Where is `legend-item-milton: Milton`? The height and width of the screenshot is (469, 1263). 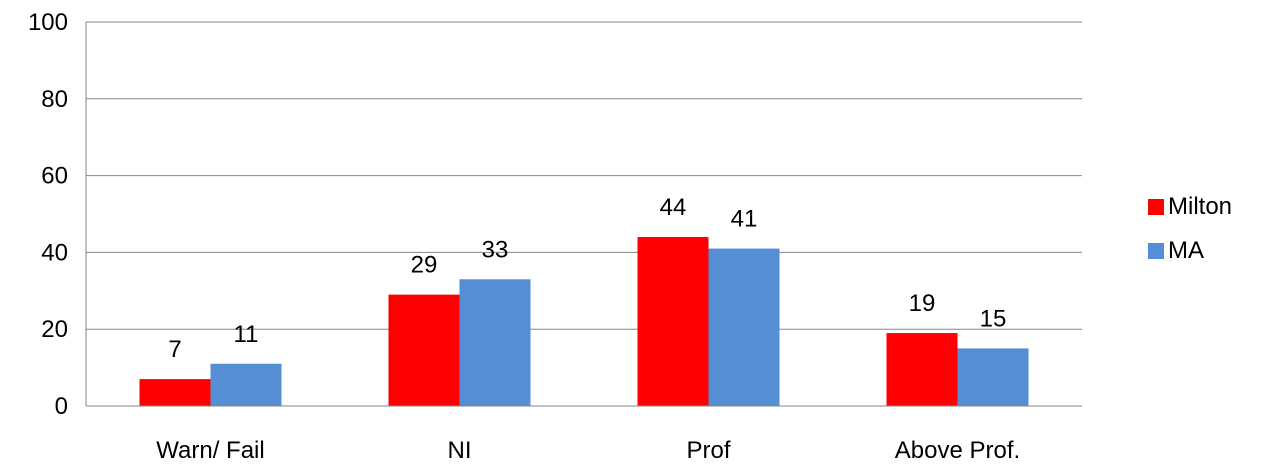 legend-item-milton: Milton is located at coordinates (1190, 207).